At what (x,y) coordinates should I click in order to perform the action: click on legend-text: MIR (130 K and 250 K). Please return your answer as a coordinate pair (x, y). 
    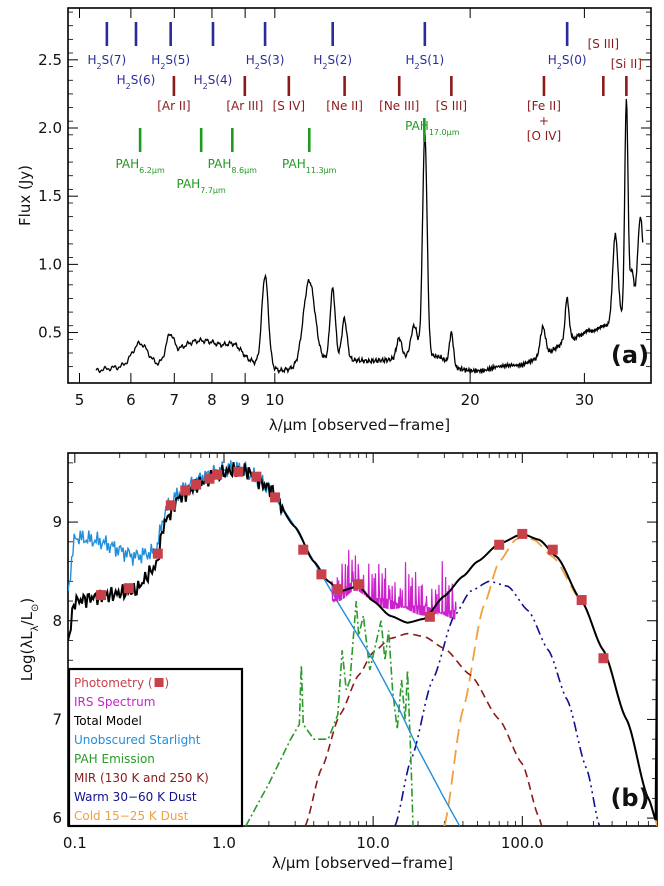
    Looking at the image, I should click on (141, 778).